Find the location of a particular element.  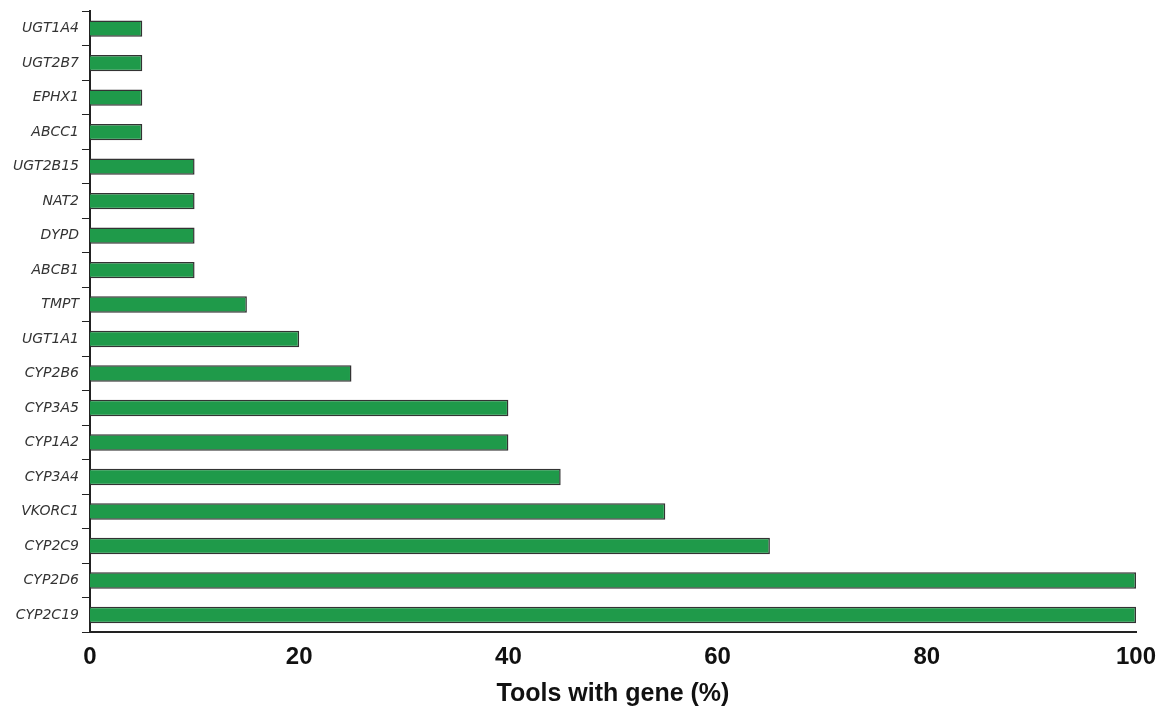

y-tick-label: CYP2D6 is located at coordinates (51, 579).